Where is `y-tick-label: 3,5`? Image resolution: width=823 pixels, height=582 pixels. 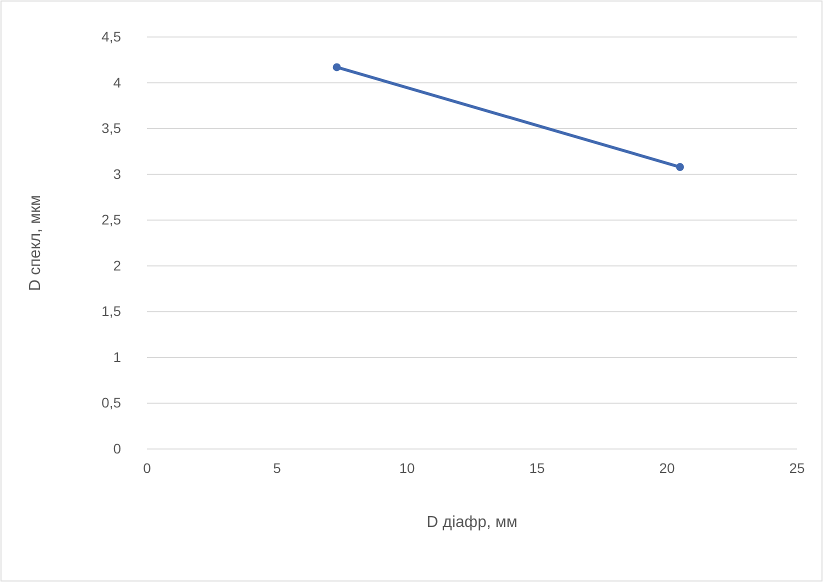
y-tick-label: 3,5 is located at coordinates (112, 128).